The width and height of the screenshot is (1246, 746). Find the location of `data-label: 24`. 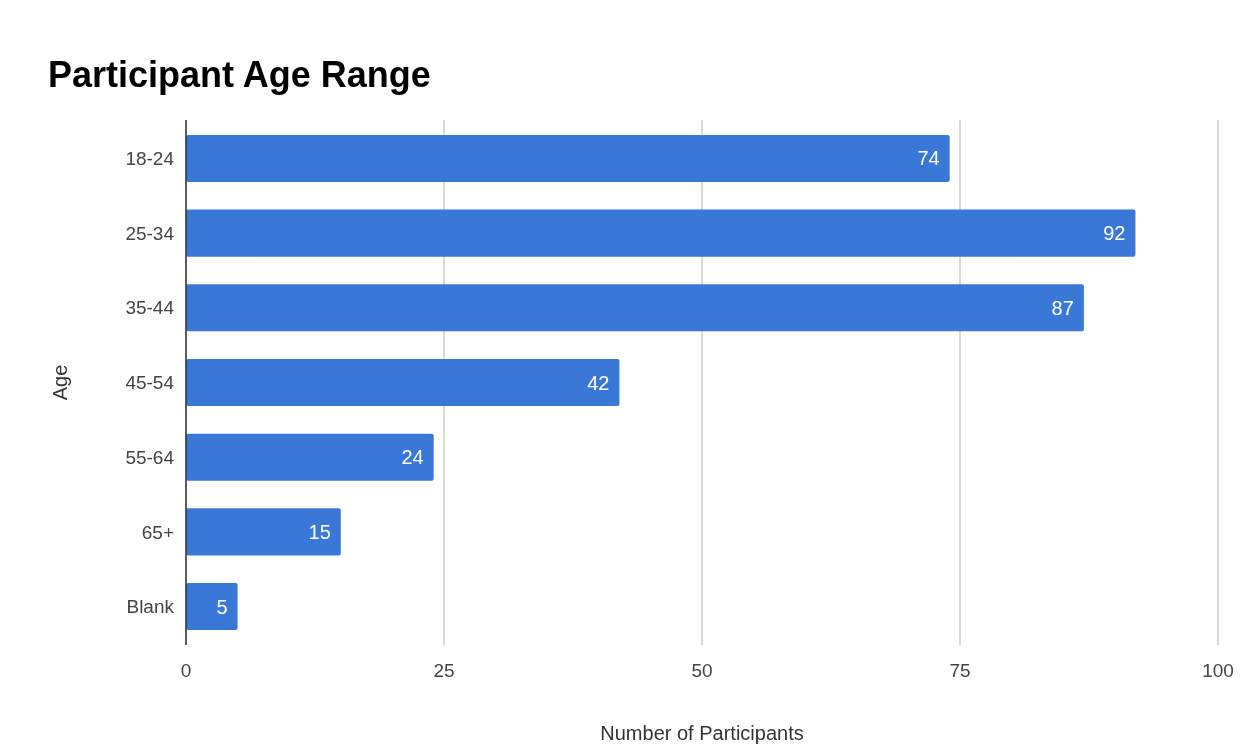

data-label: 24 is located at coordinates (412, 457).